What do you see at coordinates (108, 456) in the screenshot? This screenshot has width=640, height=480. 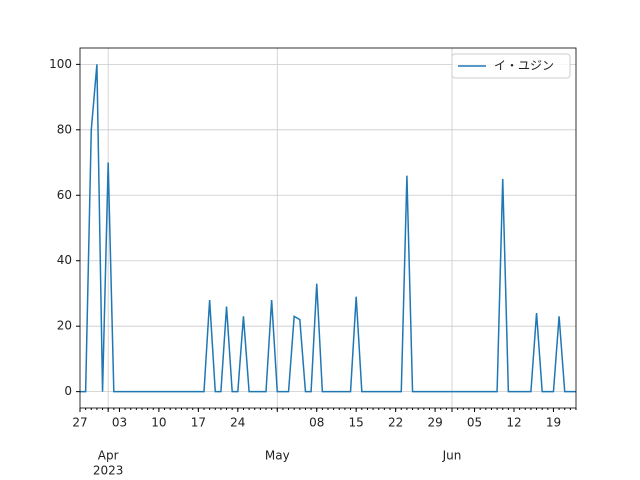 I see `x-month-label: Apr` at bounding box center [108, 456].